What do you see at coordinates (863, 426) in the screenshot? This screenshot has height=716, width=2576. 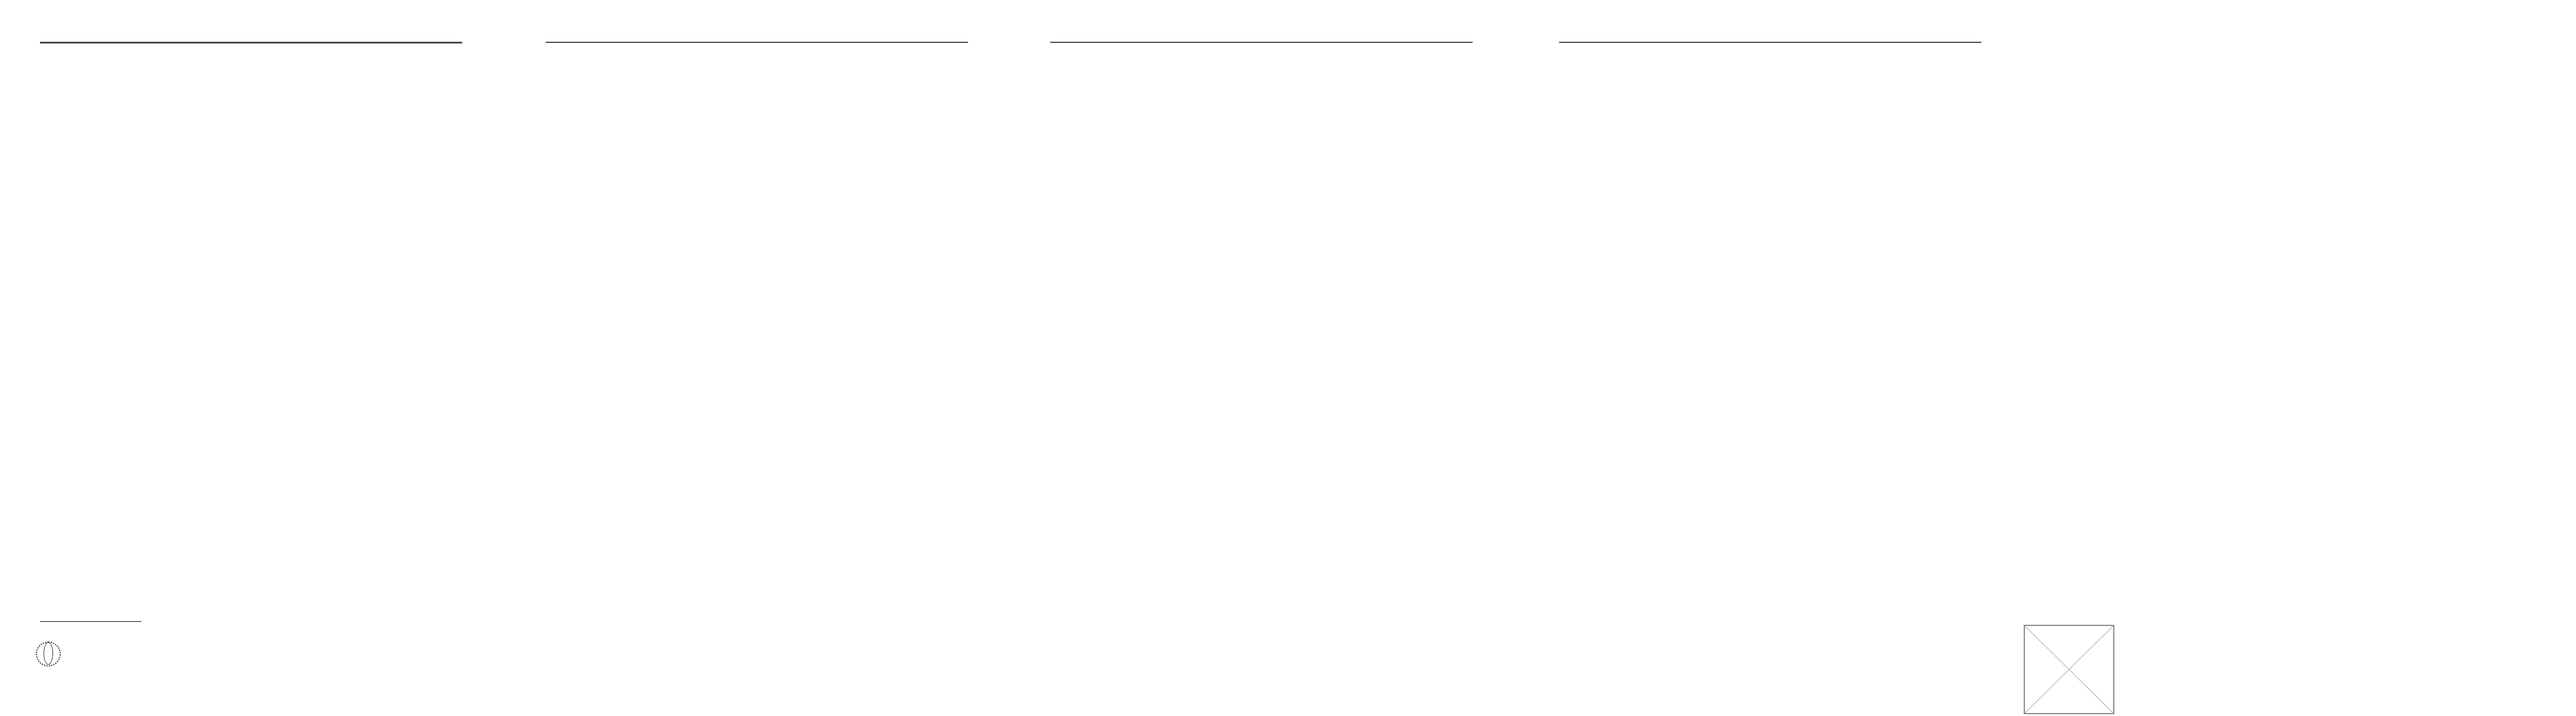 I see `fig3-caption` at bounding box center [863, 426].